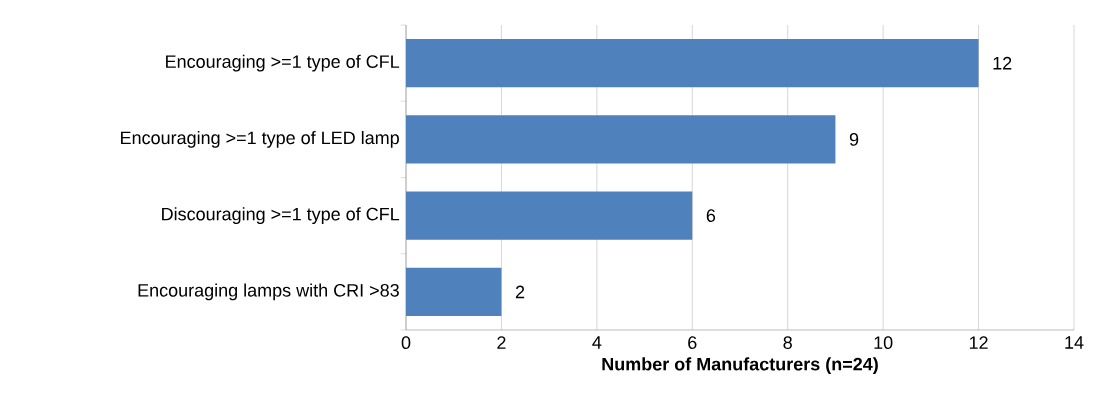 Image resolution: width=1093 pixels, height=406 pixels. What do you see at coordinates (854, 139) in the screenshot?
I see `data-label: 9` at bounding box center [854, 139].